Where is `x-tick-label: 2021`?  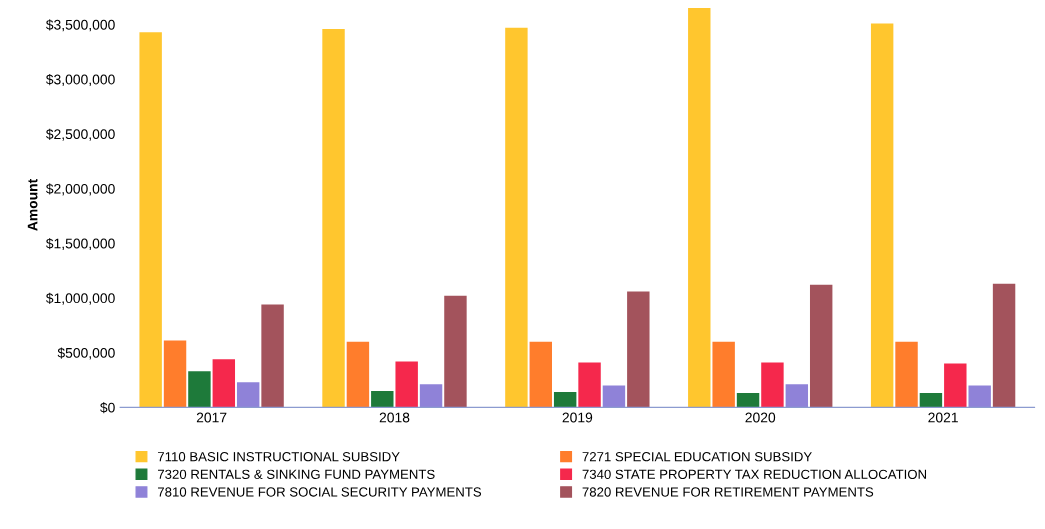 x-tick-label: 2021 is located at coordinates (943, 417).